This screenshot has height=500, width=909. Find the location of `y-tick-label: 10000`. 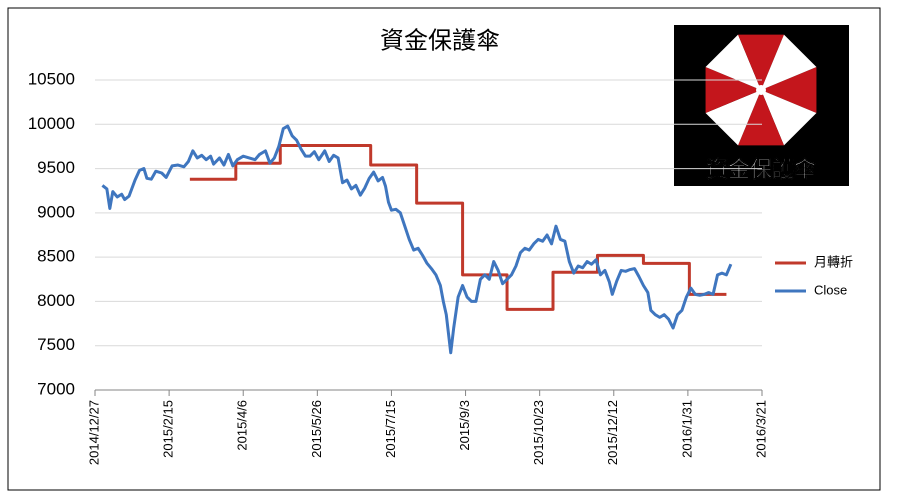

y-tick-label: 10000 is located at coordinates (51, 123).